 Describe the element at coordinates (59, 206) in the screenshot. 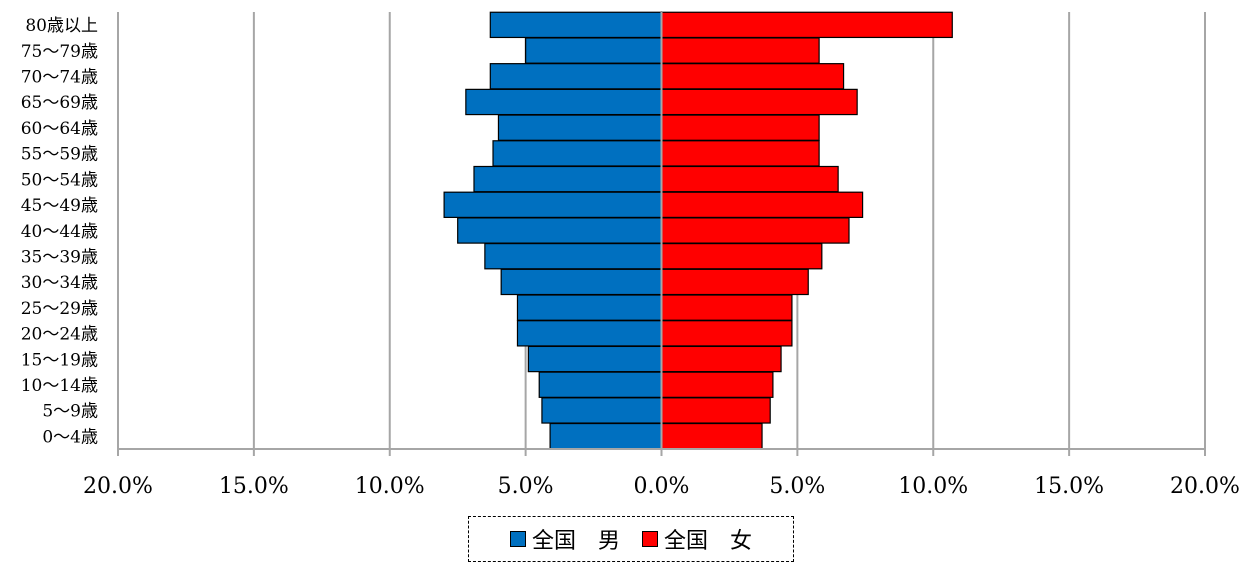

I see `category-label: 45～49歳` at that location.